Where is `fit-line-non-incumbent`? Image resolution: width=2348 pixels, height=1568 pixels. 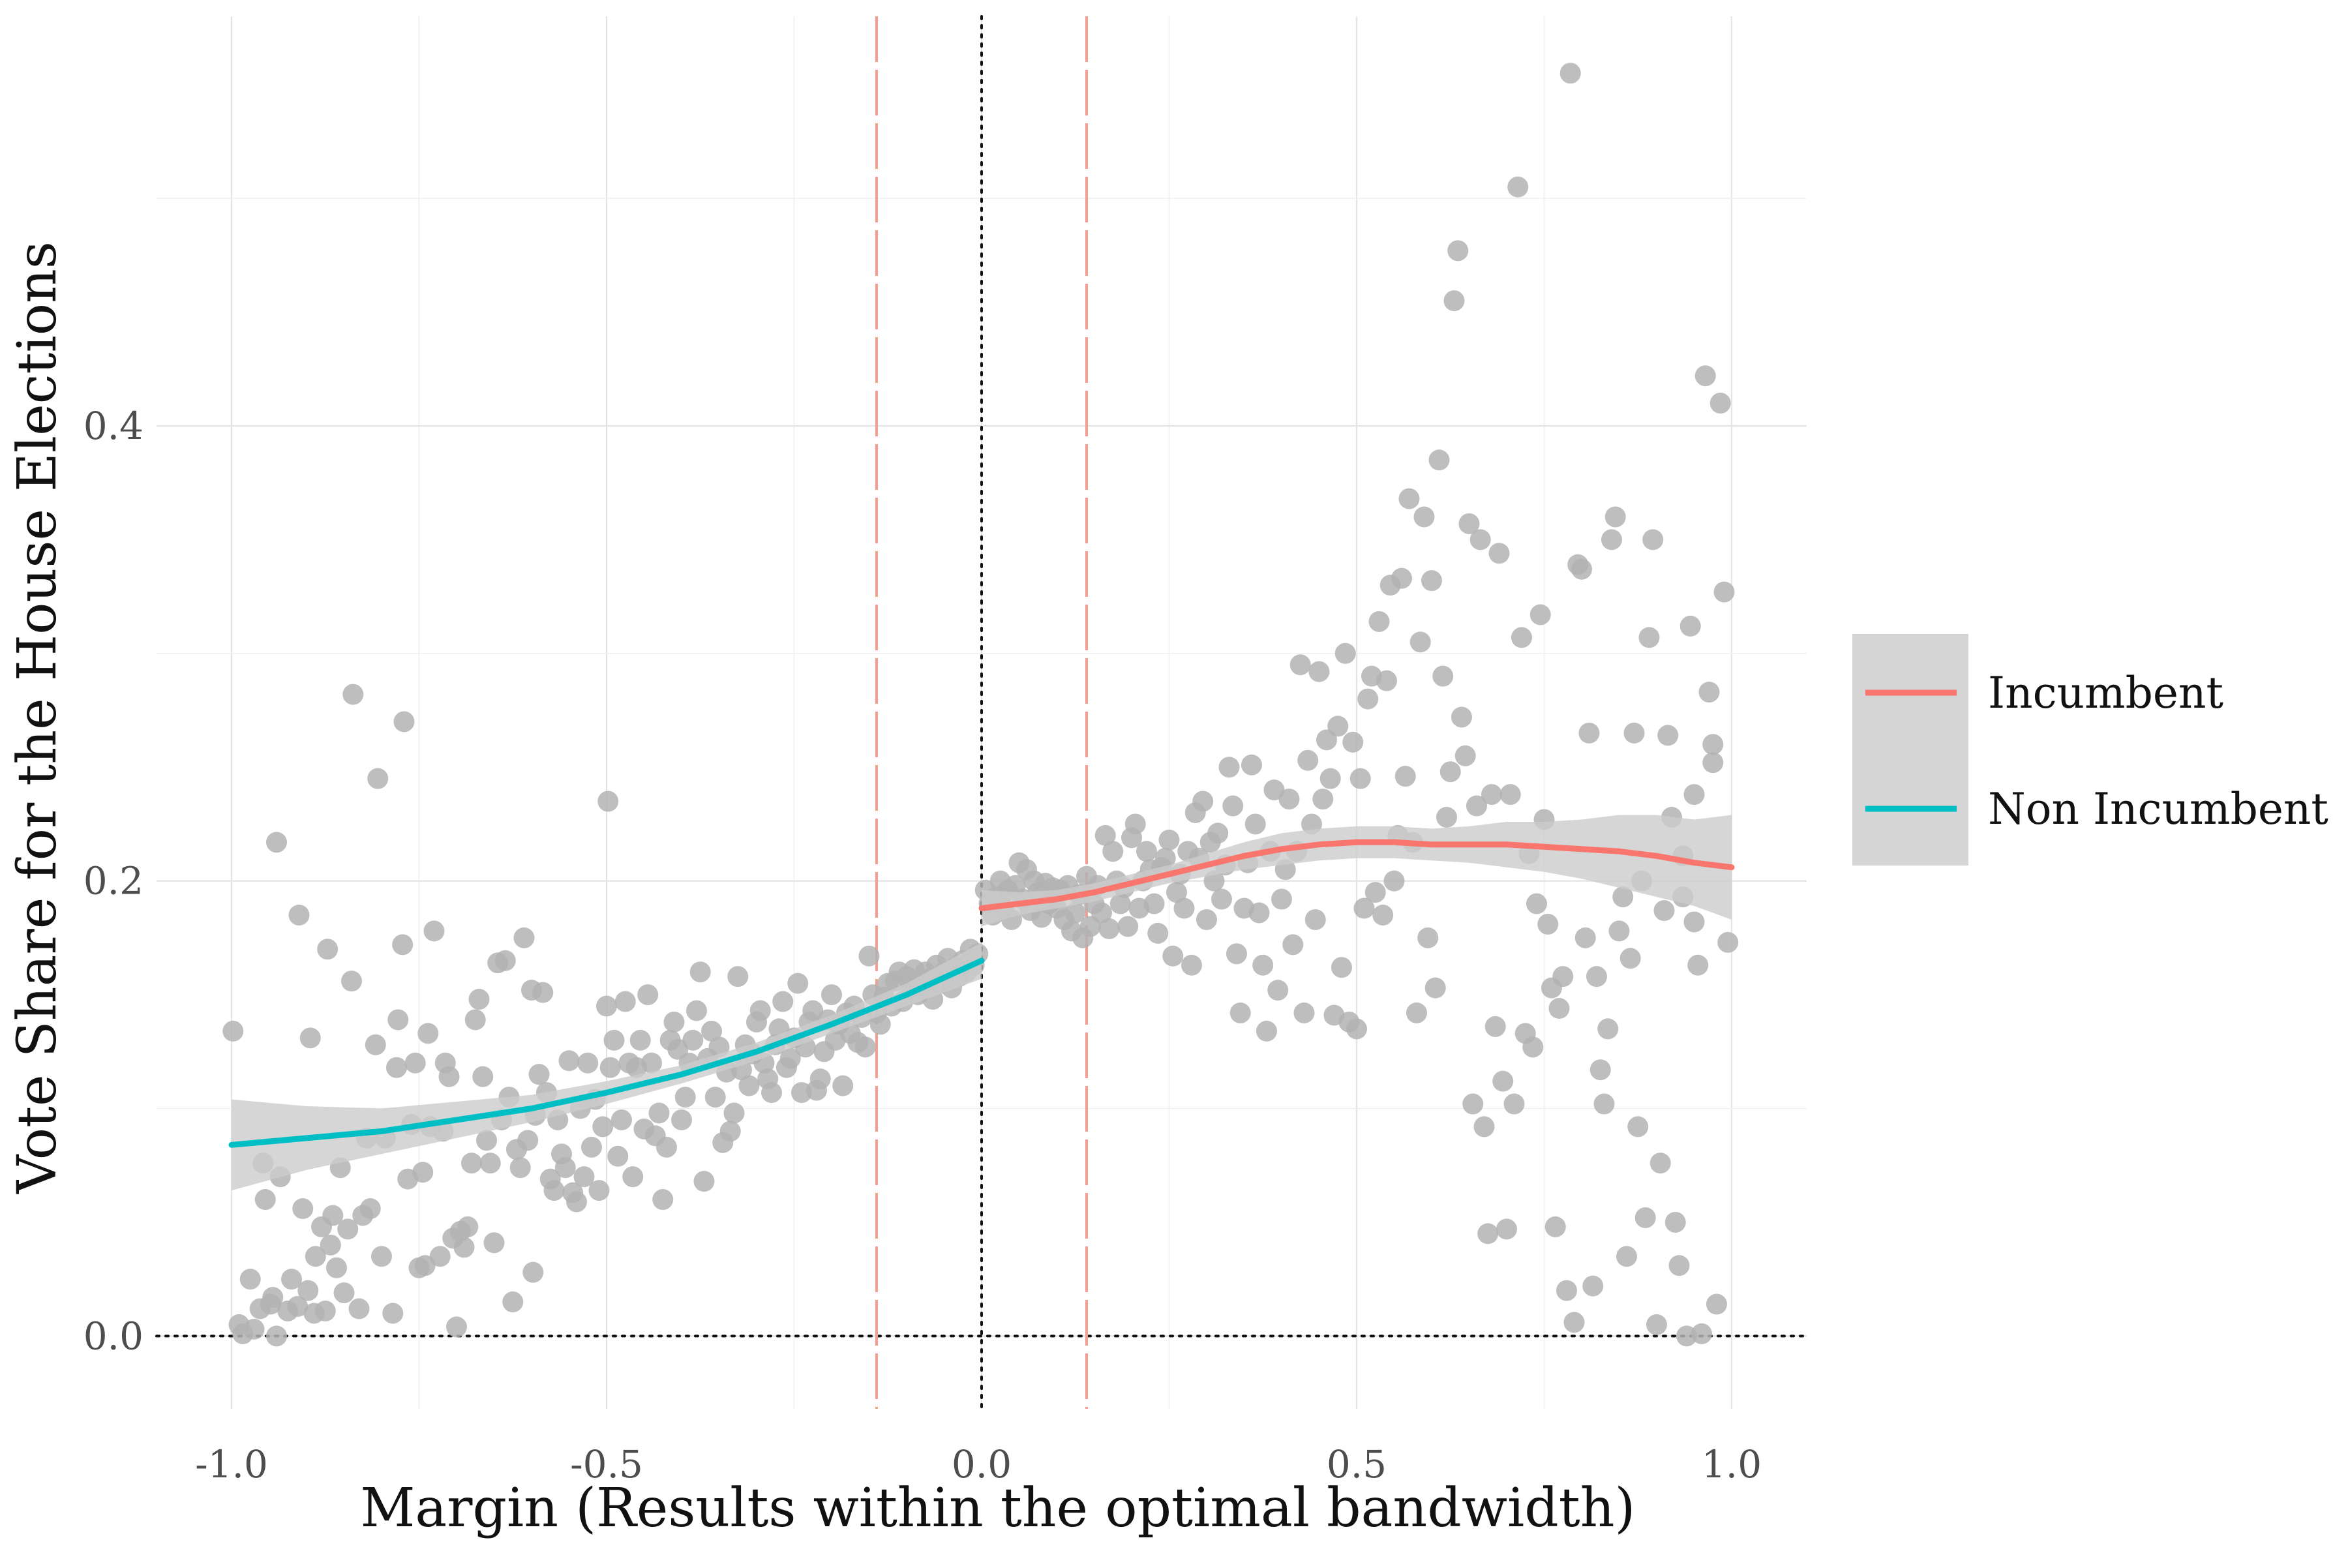
fit-line-non-incumbent is located at coordinates (607, 1052).